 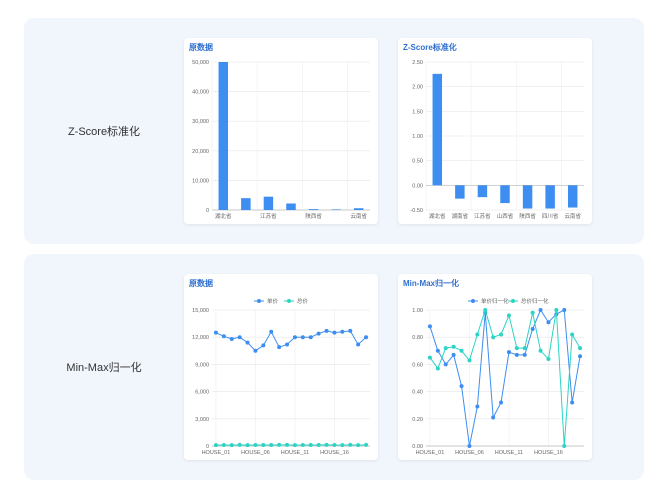 I want to click on series-line, so click(x=291, y=341).